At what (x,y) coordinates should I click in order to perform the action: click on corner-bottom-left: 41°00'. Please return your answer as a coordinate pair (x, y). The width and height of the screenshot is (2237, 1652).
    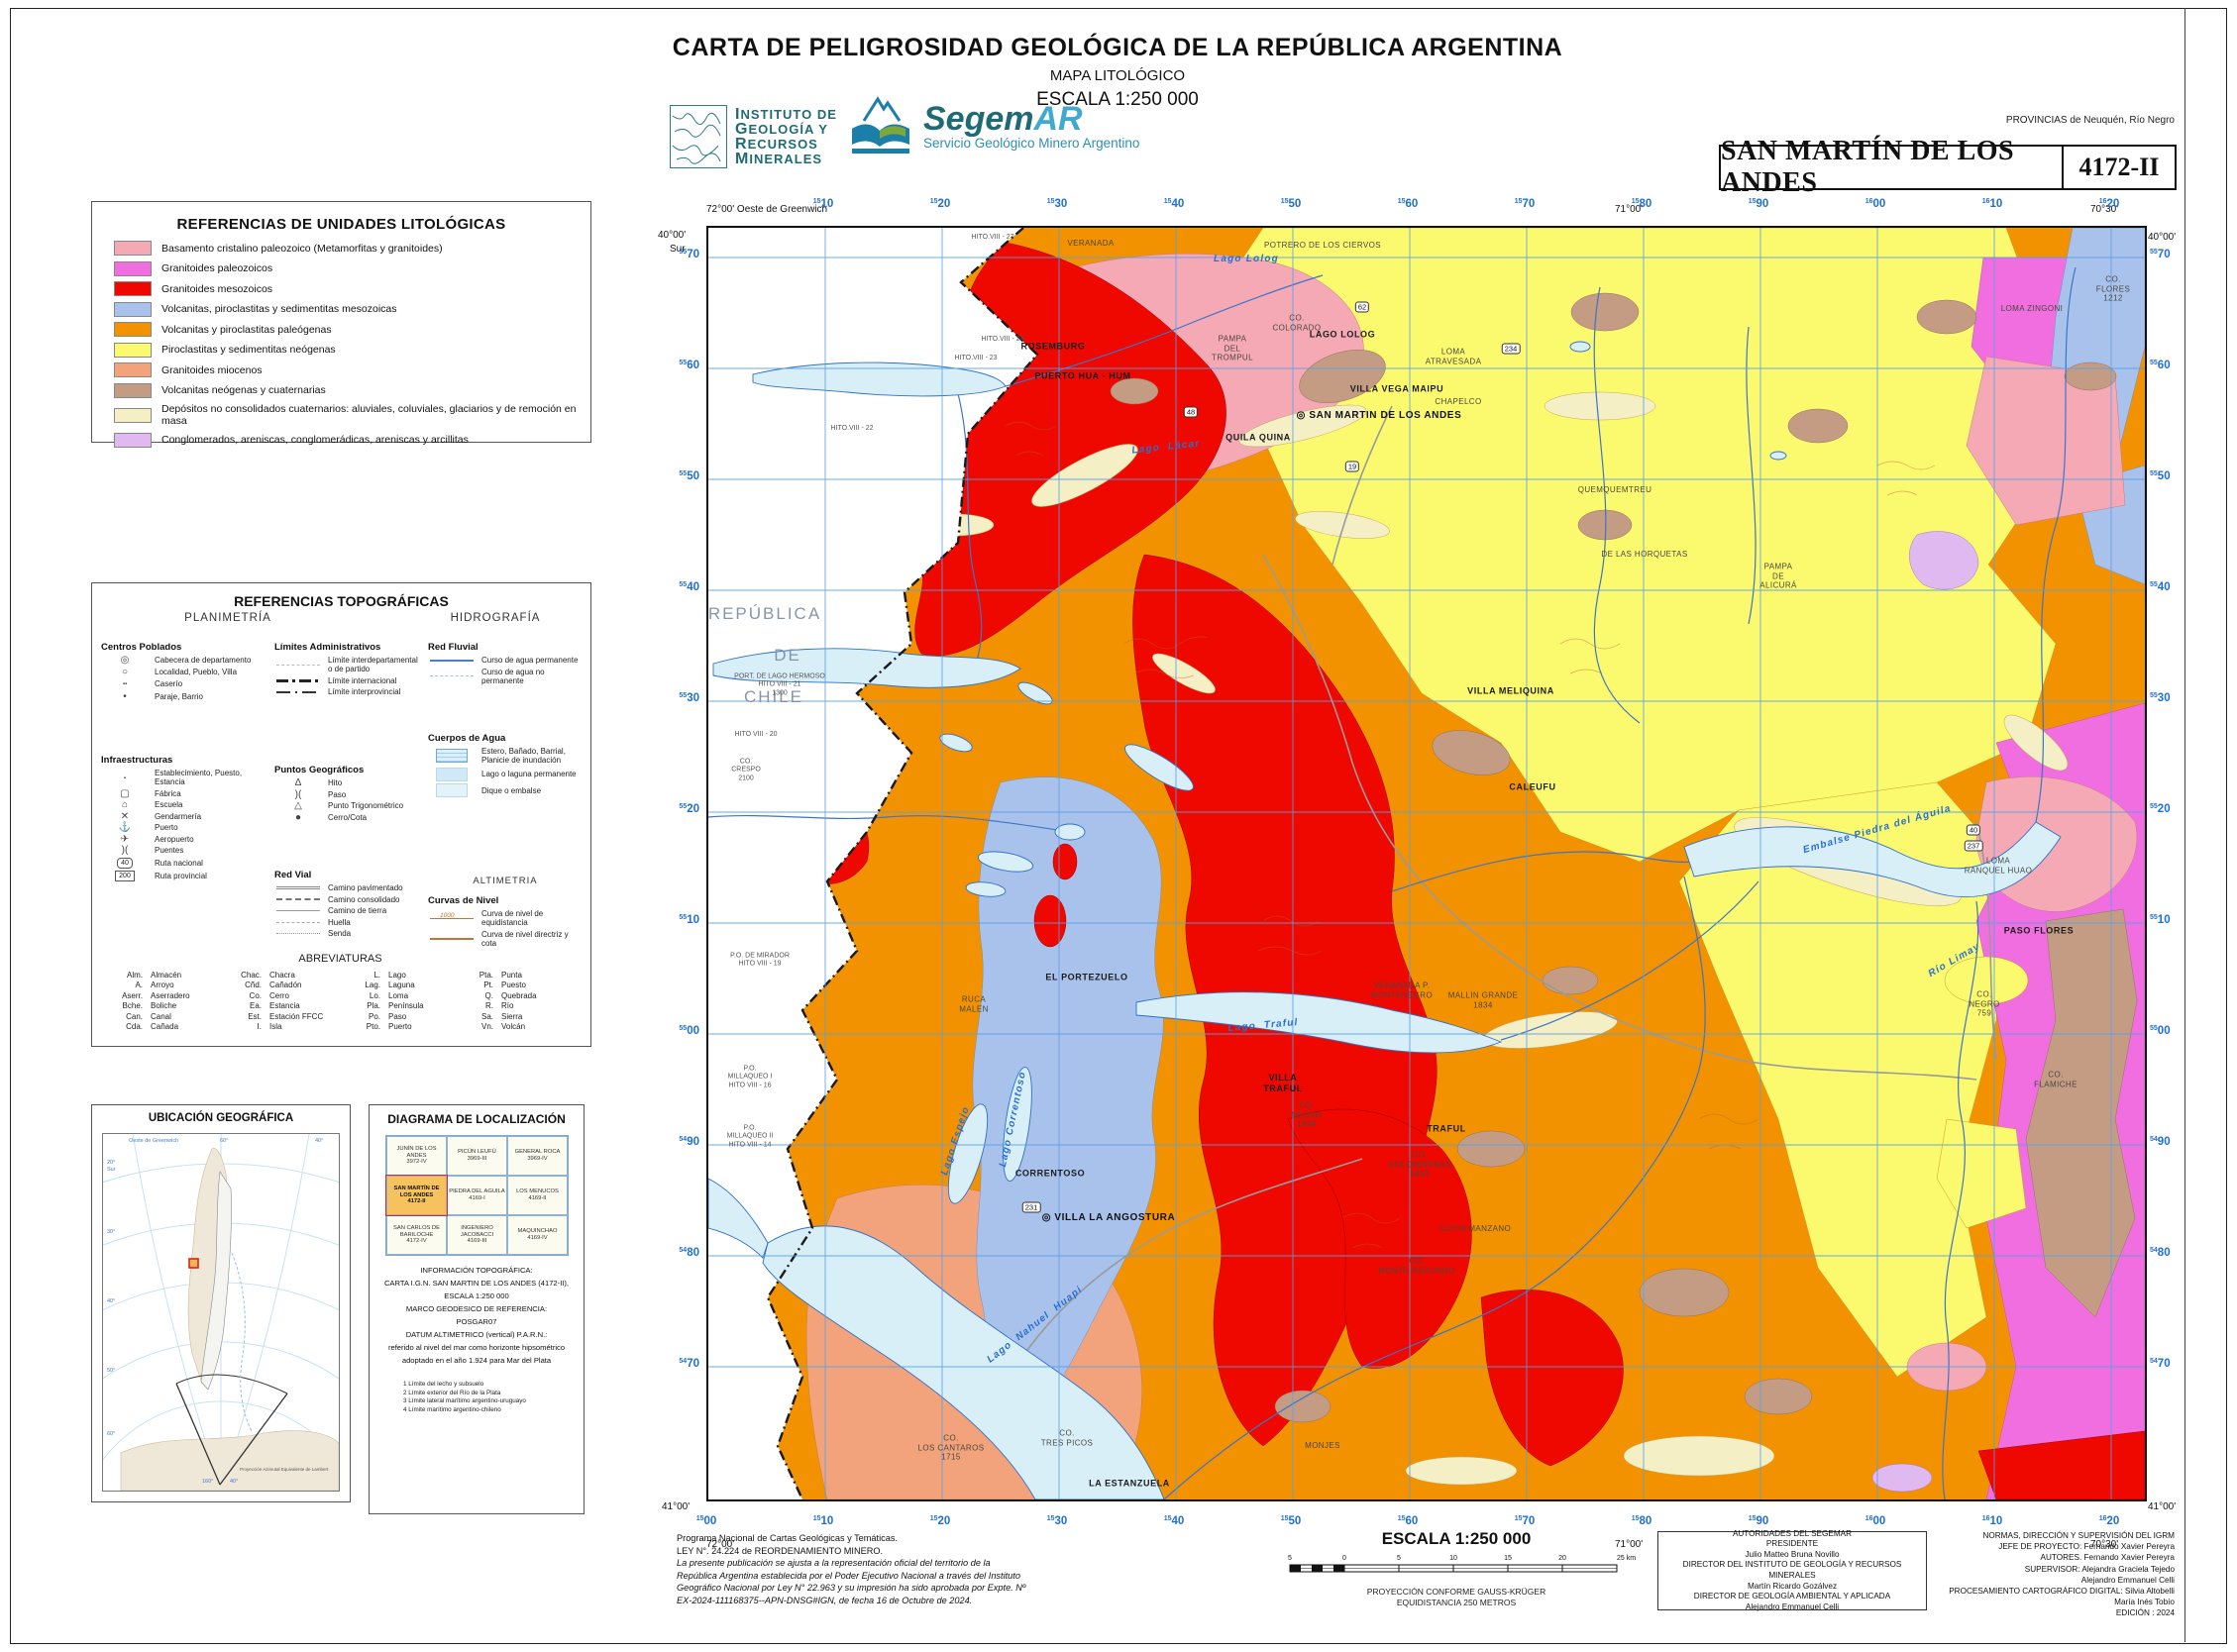
    Looking at the image, I should click on (676, 1507).